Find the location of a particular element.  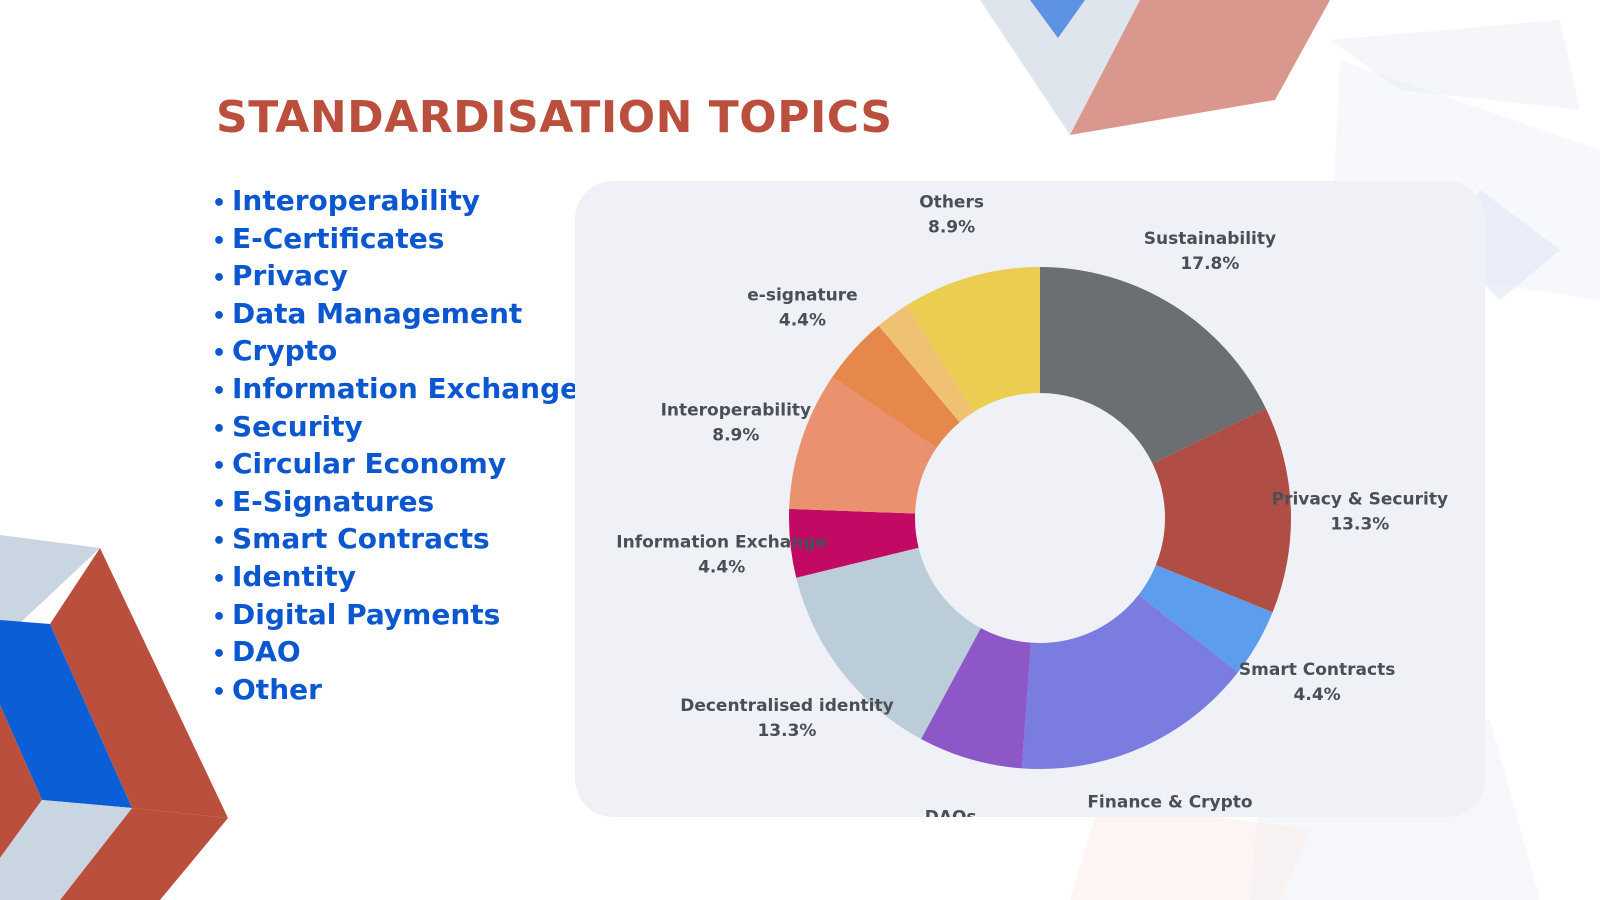

slice-e-signature is located at coordinates (896, 386).